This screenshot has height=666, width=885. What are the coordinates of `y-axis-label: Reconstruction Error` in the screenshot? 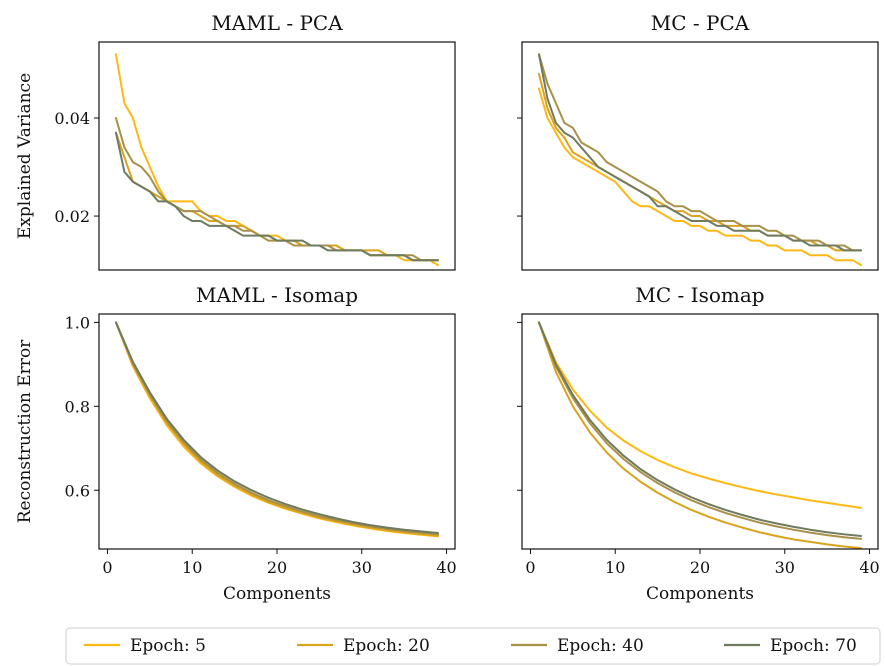 It's located at (25, 431).